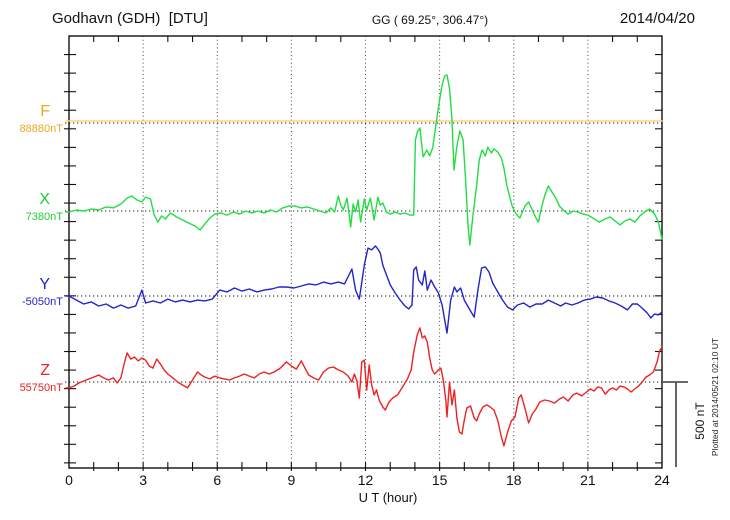 This screenshot has width=730, height=520. I want to click on hour-label-18: 18, so click(513, 480).